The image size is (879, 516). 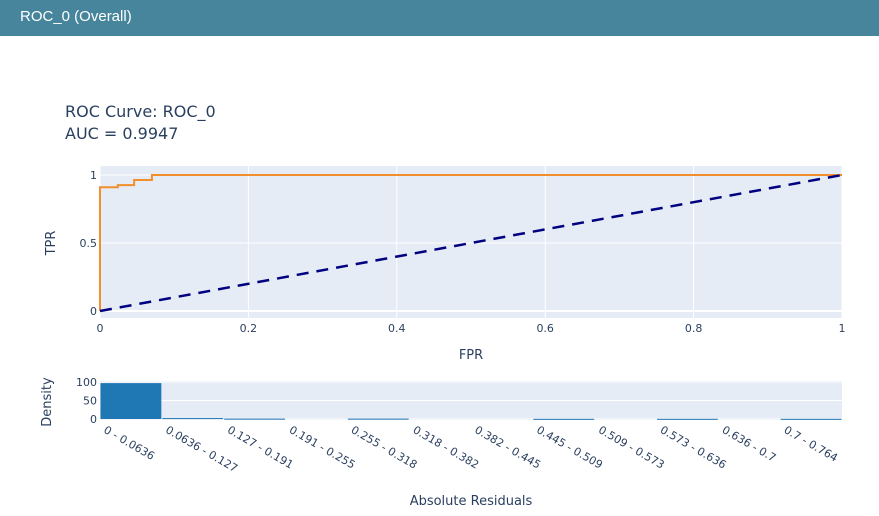 I want to click on histogram-bin-label: 0.382 - 0.445, so click(x=507, y=447).